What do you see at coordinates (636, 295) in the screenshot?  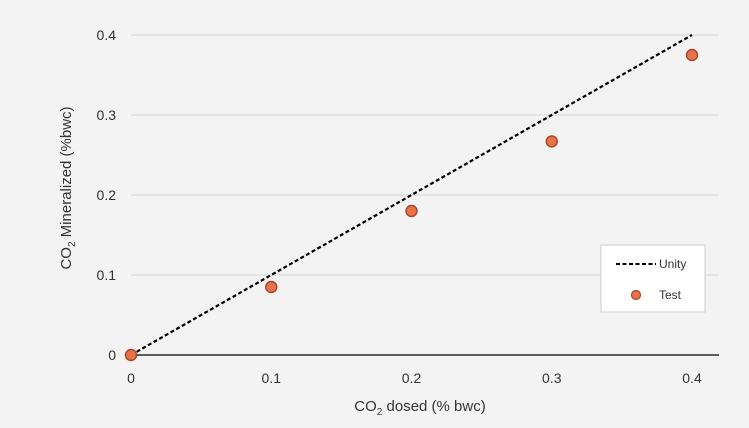 I see `legend-test-marker-sample` at bounding box center [636, 295].